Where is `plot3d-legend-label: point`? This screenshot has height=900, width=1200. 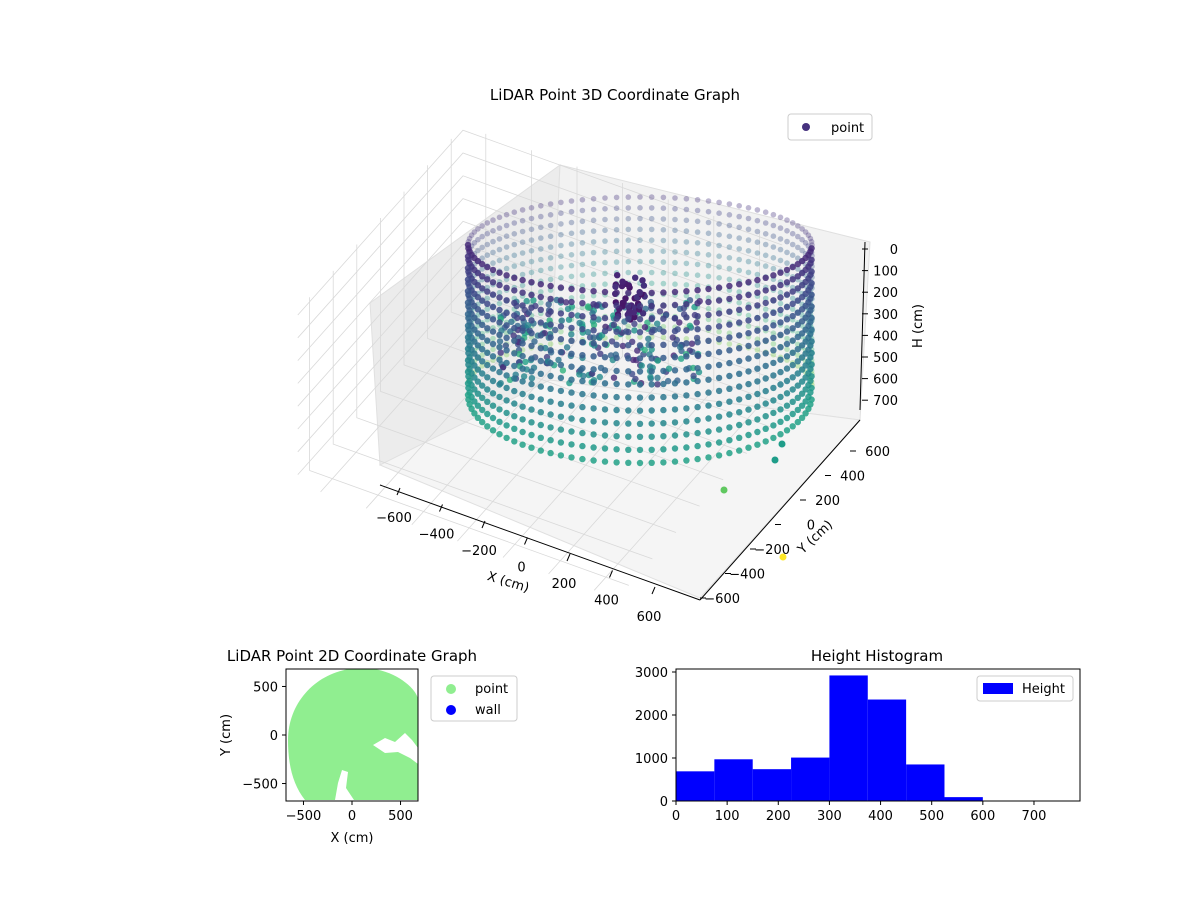 plot3d-legend-label: point is located at coordinates (847, 128).